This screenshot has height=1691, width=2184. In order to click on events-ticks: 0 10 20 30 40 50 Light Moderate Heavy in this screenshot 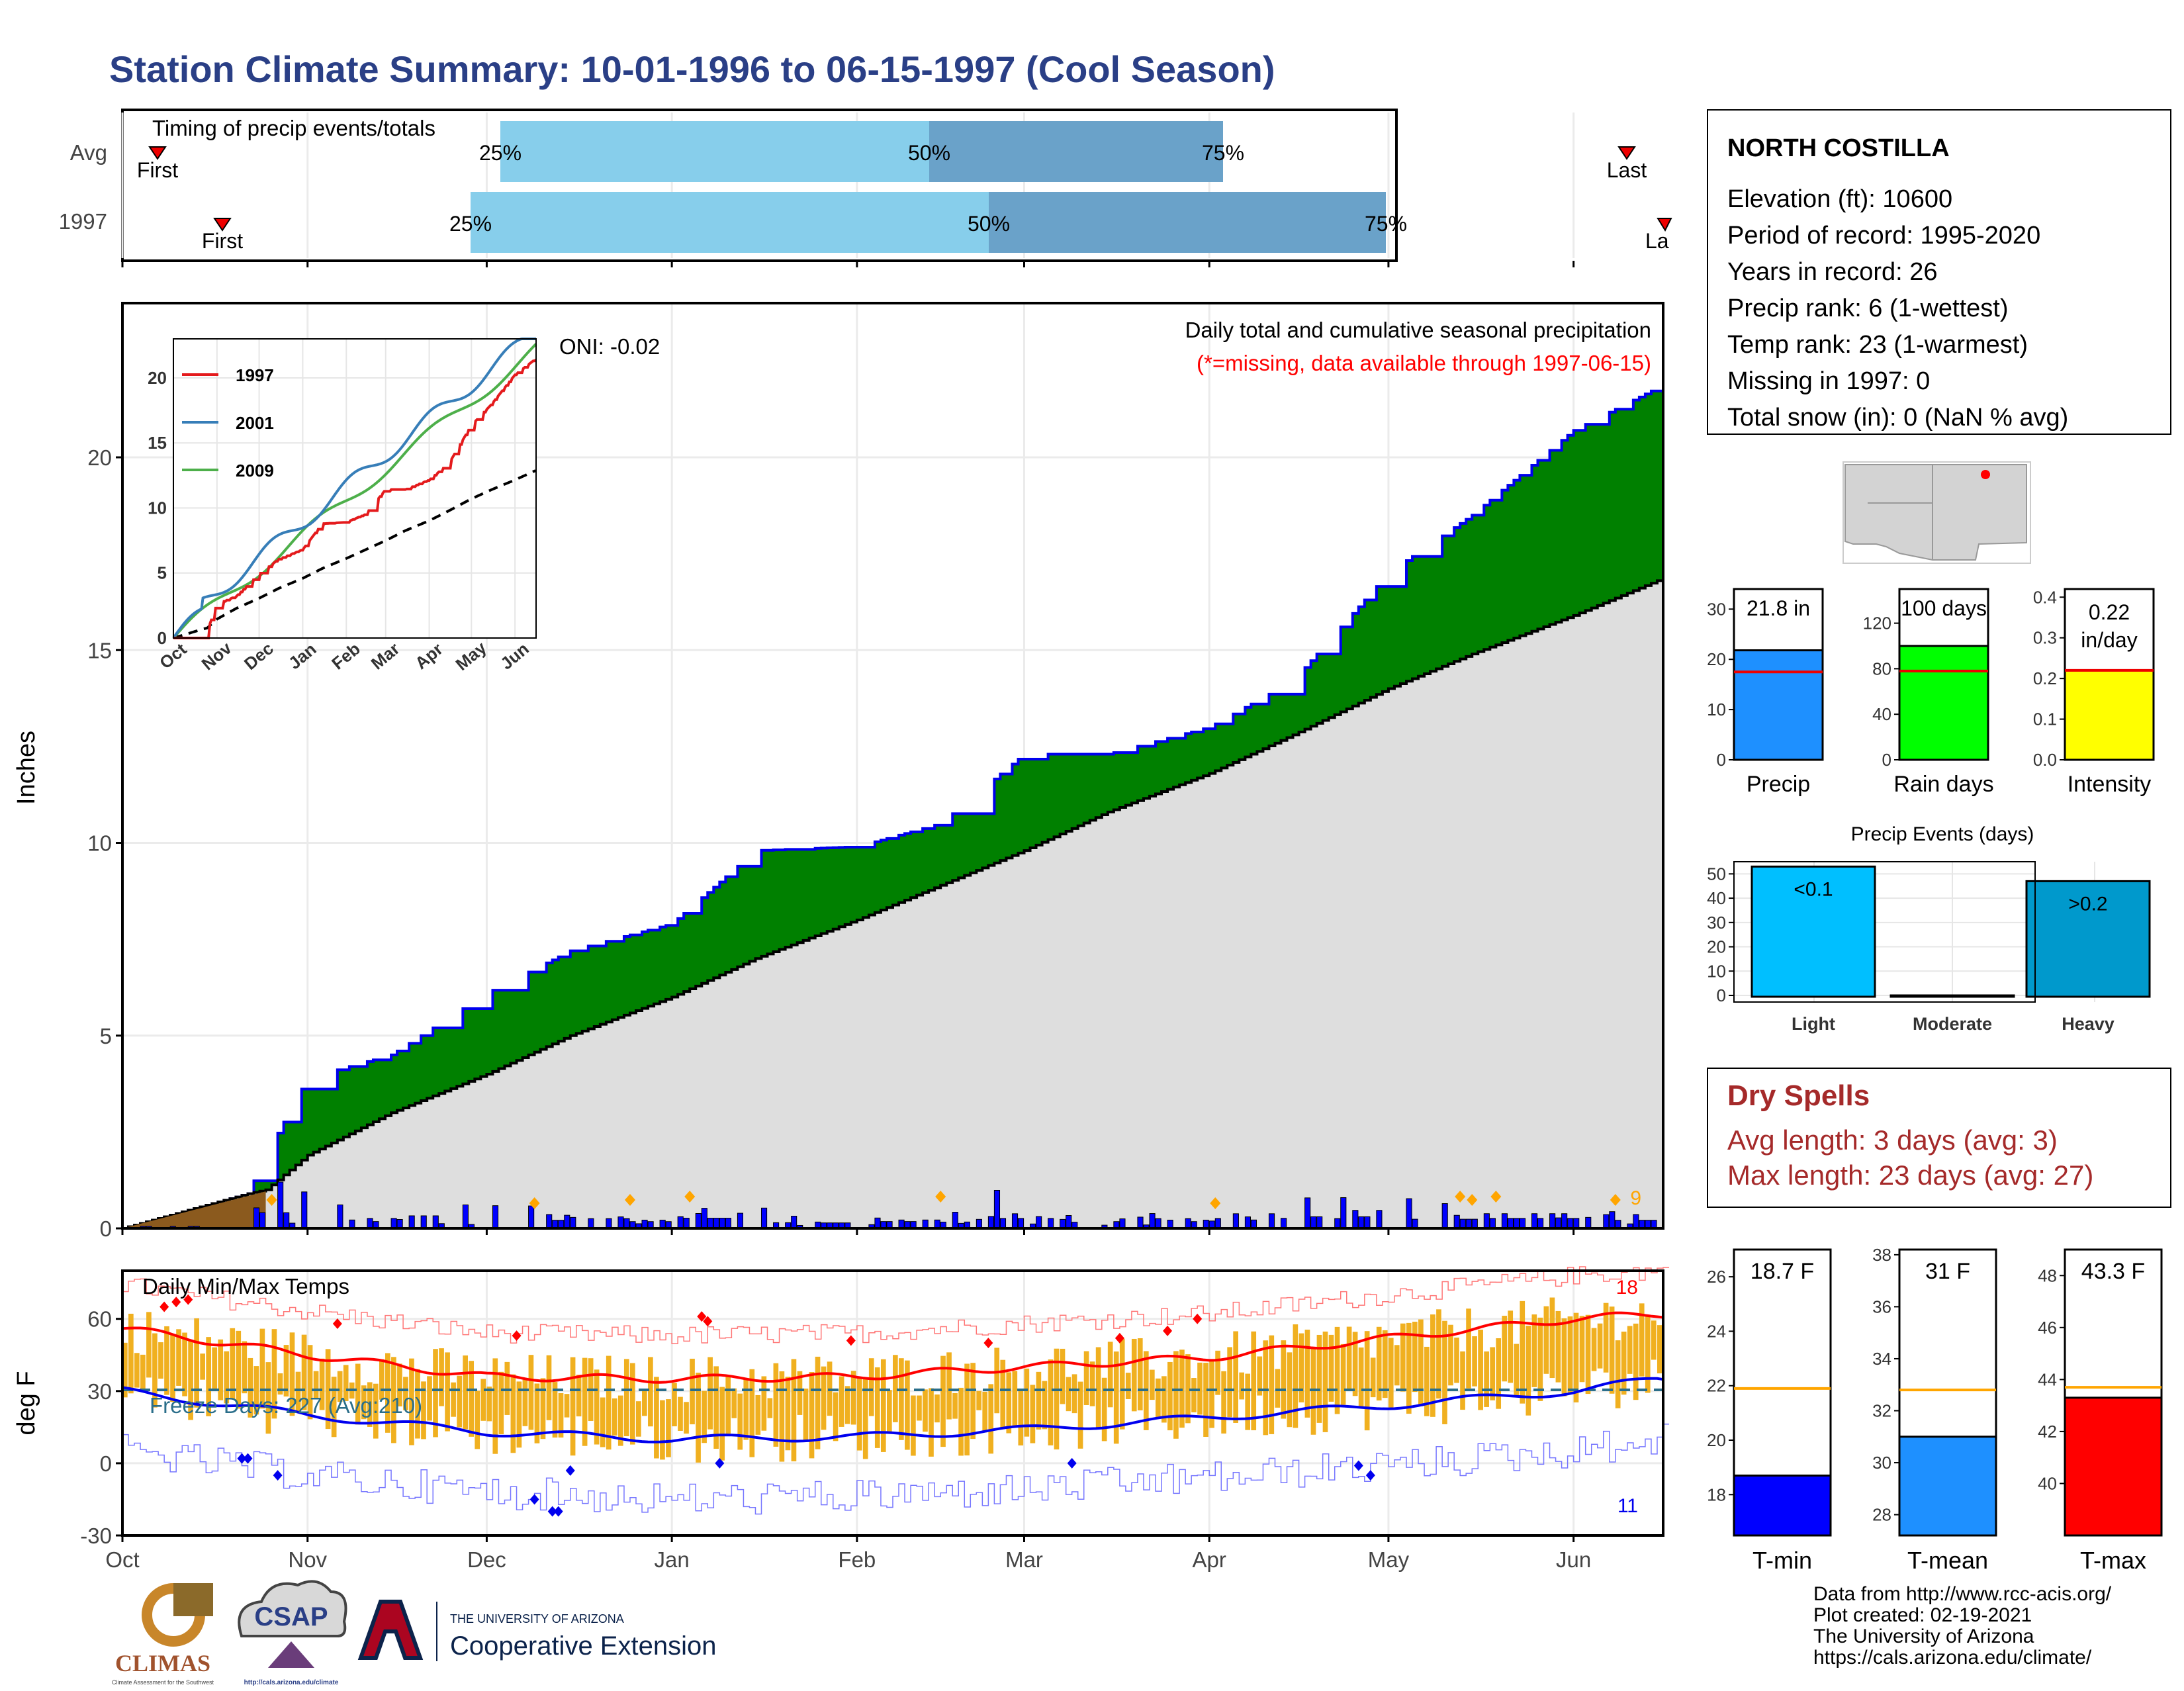, I will do `click(1911, 949)`.